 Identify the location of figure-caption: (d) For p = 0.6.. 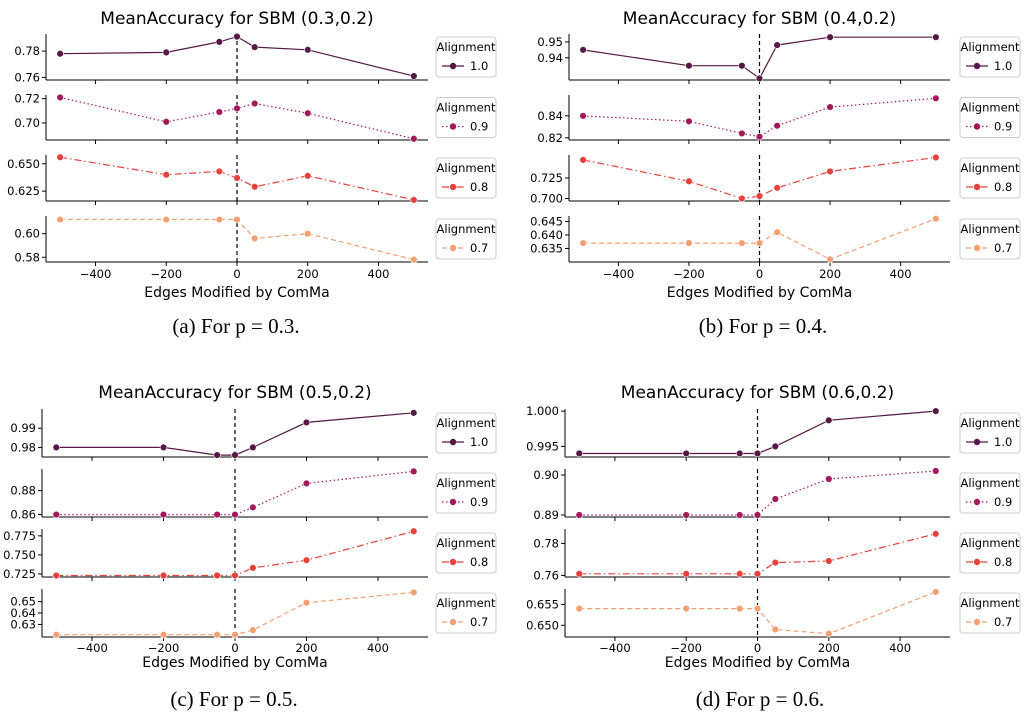
(760, 699).